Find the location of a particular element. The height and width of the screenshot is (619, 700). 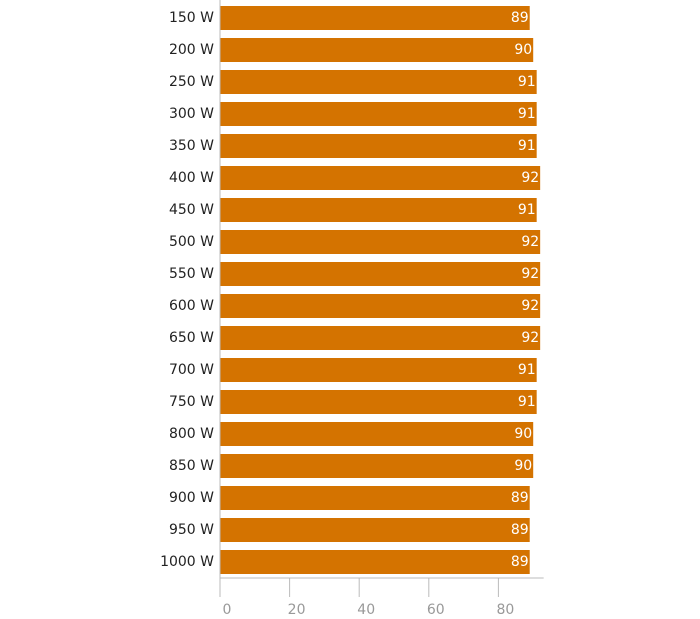

bar-850w is located at coordinates (377, 466).